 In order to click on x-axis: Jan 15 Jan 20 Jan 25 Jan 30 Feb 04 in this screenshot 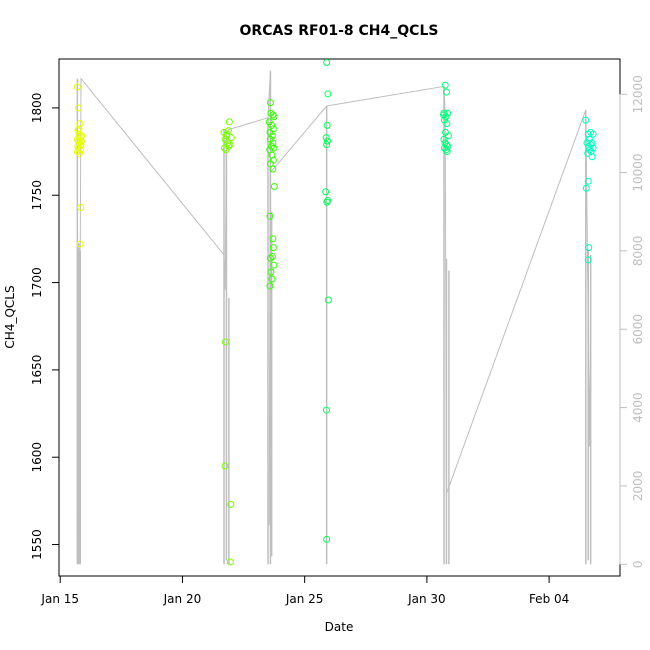, I will do `click(304, 590)`.